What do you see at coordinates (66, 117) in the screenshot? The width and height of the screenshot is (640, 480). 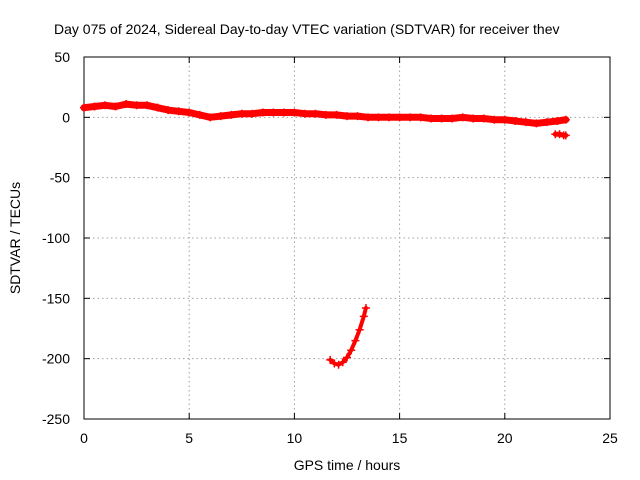 I see `y-tick-label: 0` at bounding box center [66, 117].